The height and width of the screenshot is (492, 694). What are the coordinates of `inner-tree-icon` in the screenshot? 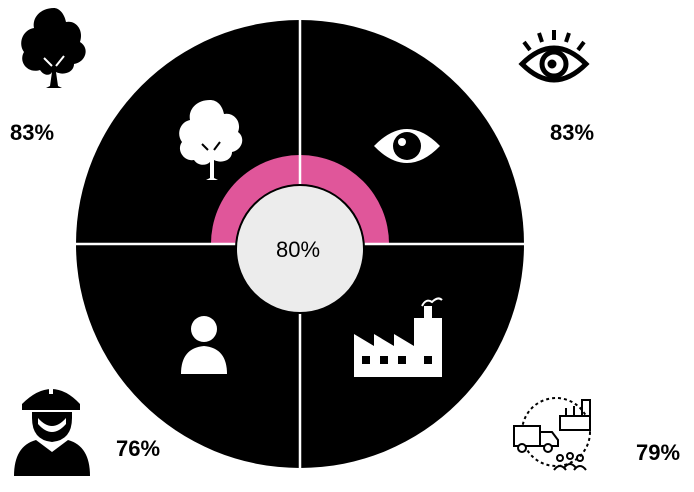 It's located at (211, 140).